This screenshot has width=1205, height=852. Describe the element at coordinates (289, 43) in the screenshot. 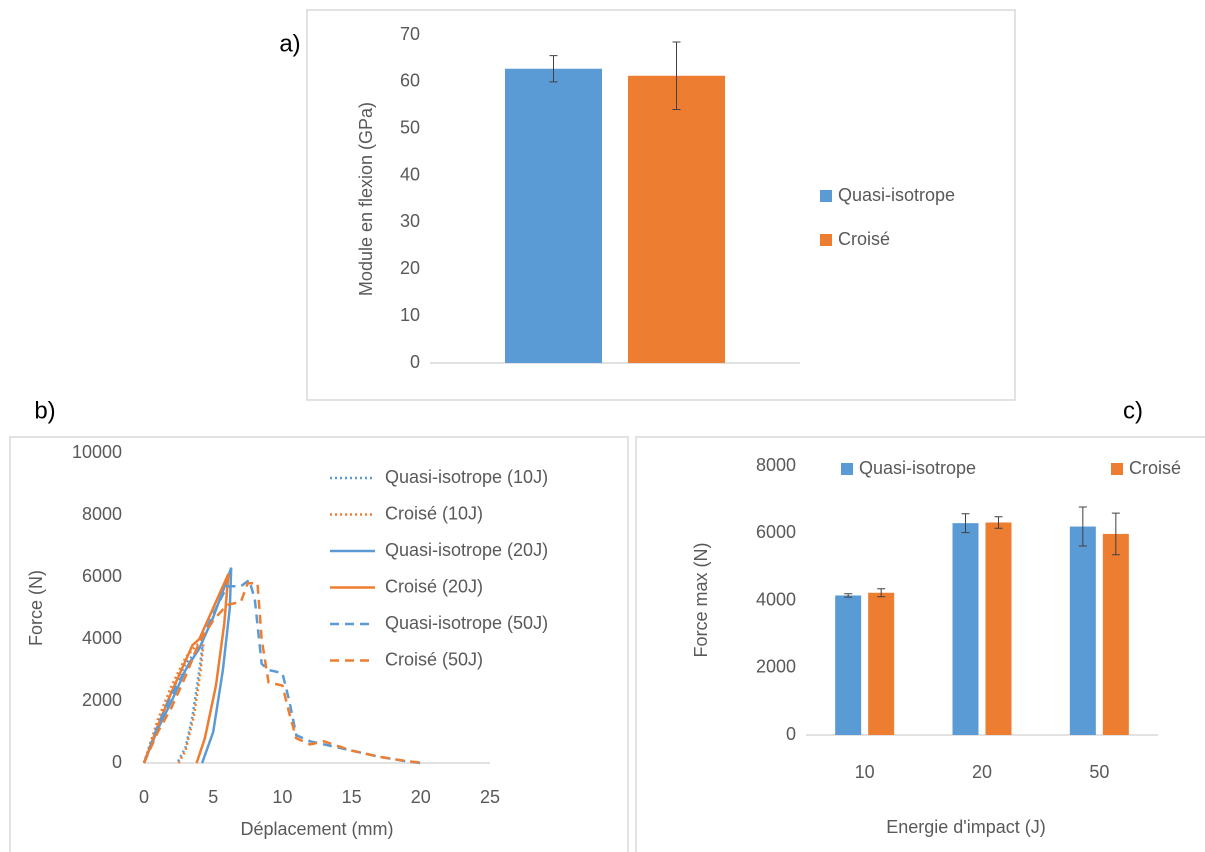

I see `panel-label: a)` at that location.